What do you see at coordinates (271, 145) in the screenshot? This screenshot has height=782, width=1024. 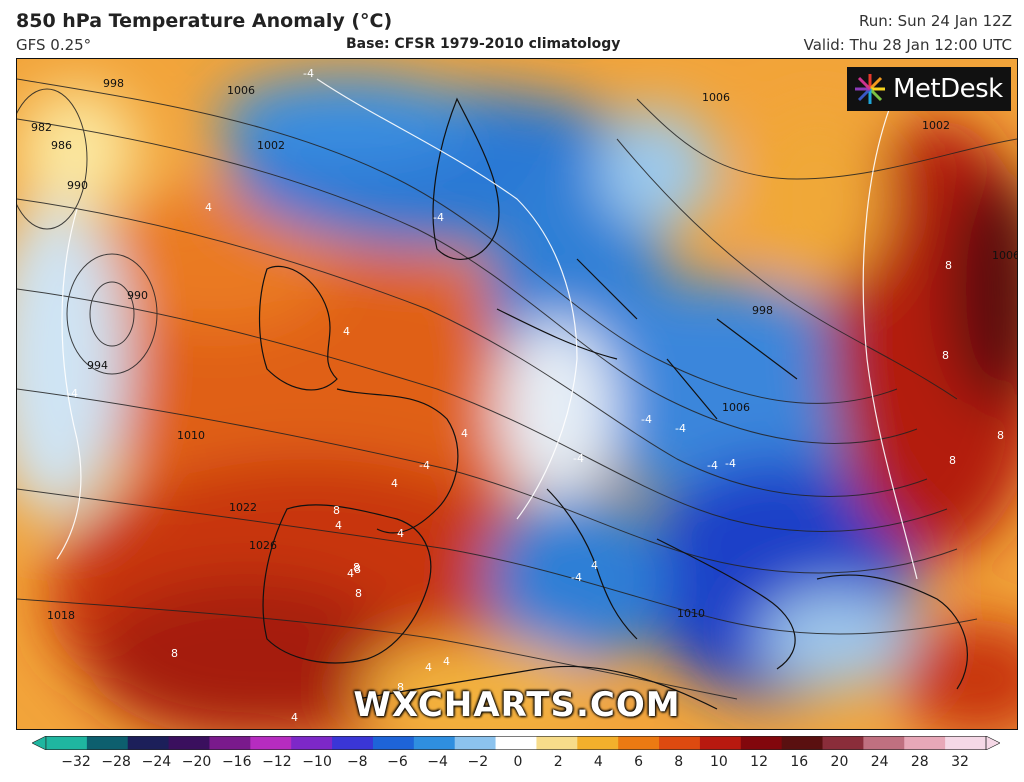 I see `isobar-label: 1002` at bounding box center [271, 145].